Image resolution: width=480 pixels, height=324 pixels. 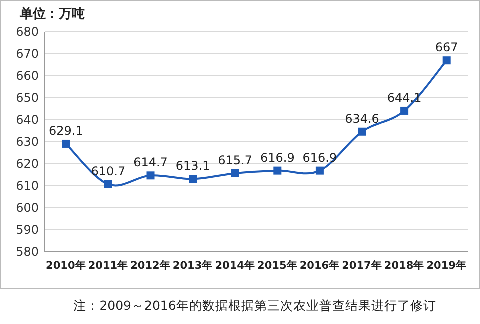 I want to click on x-tick-label: 2010年, so click(x=66, y=265).